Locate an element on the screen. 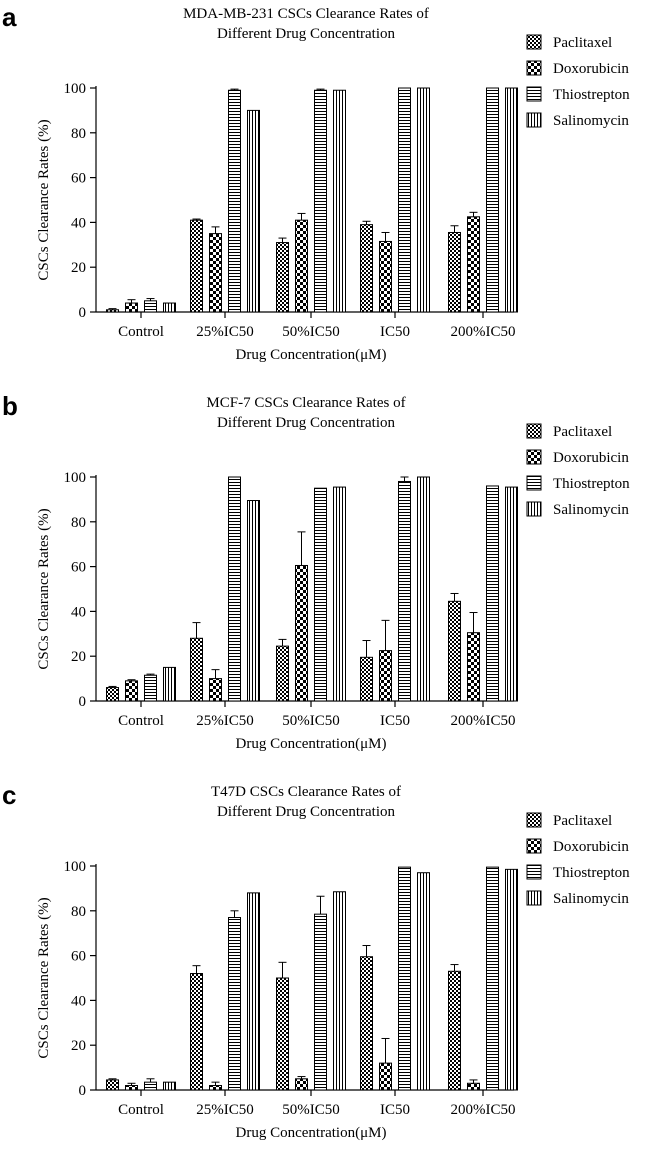  bar-thiostrepton-50%ic50 is located at coordinates (320, 201).